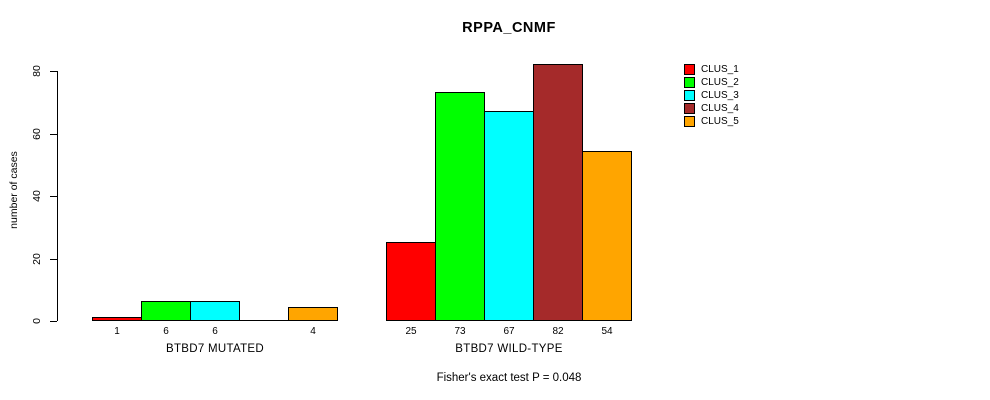  What do you see at coordinates (509, 378) in the screenshot?
I see `fisher-test-annotation: Fisher's exact test P = 0.048` at bounding box center [509, 378].